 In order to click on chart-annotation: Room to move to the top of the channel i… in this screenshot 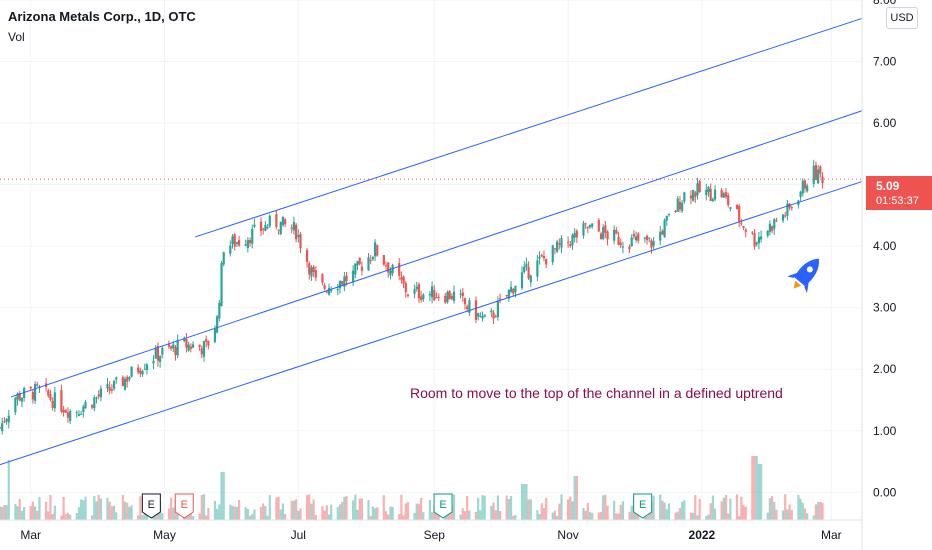, I will do `click(596, 393)`.